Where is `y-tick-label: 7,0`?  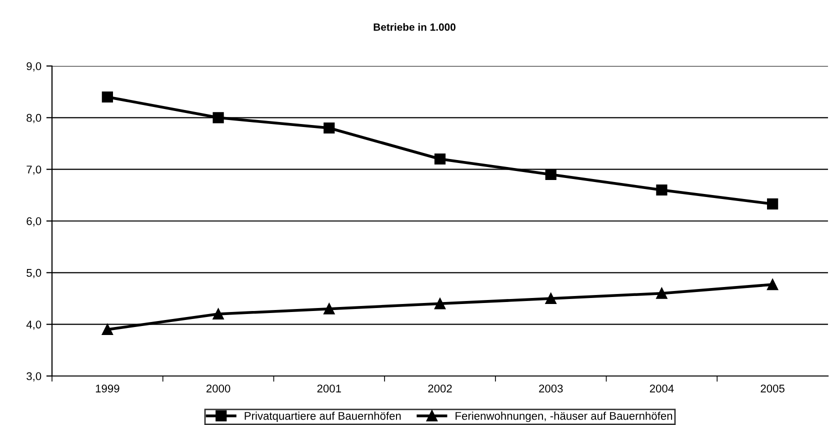
y-tick-label: 7,0 is located at coordinates (34, 170).